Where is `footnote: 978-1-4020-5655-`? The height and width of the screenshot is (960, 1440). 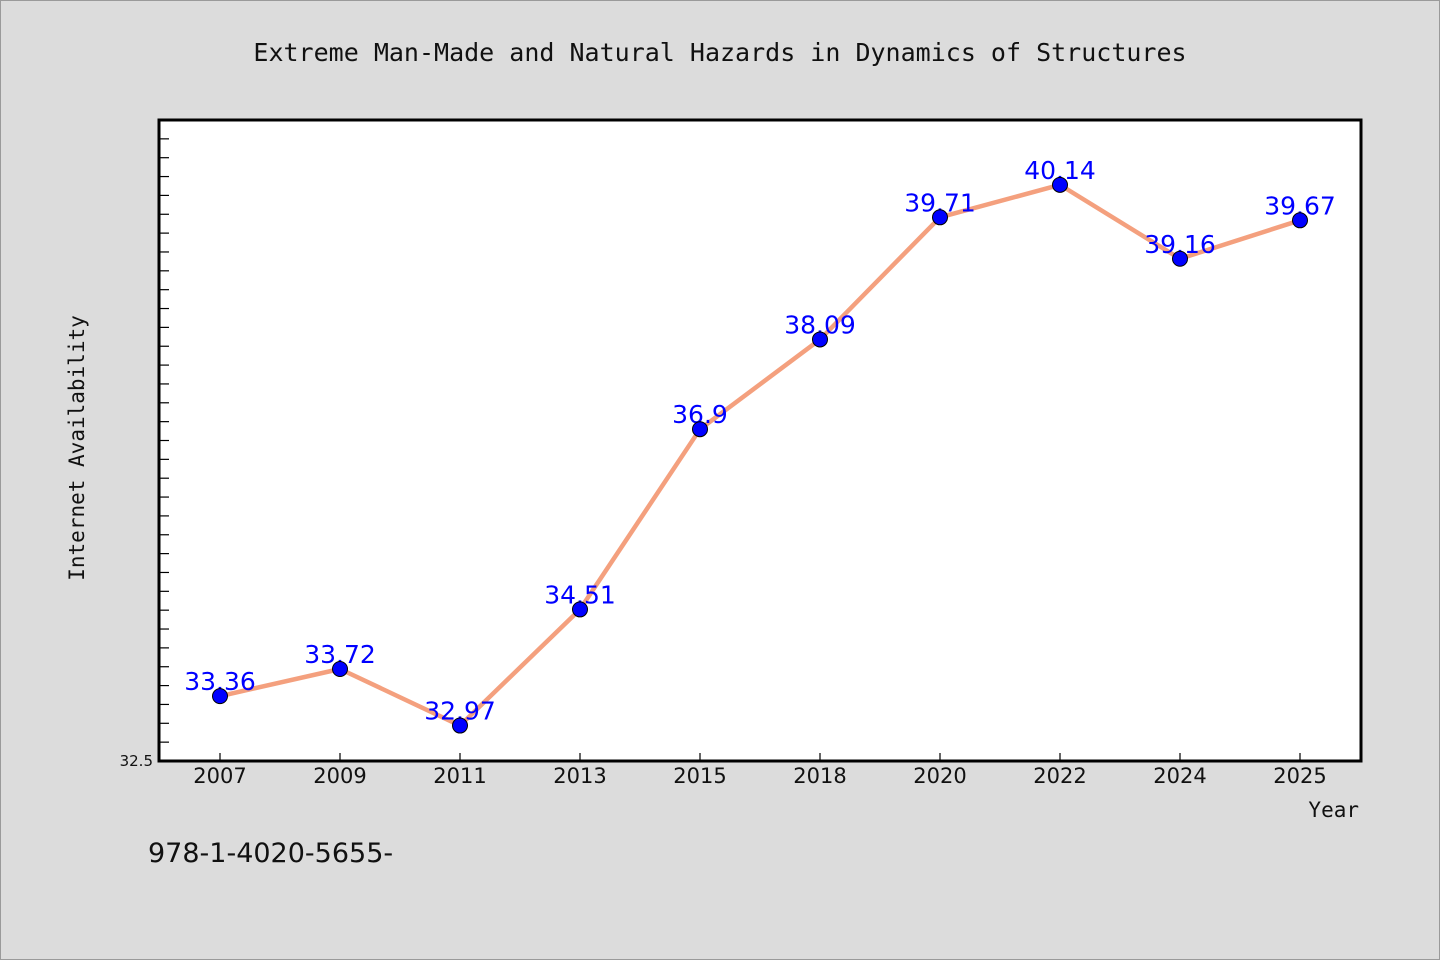 footnote: 978-1-4020-5655- is located at coordinates (270, 853).